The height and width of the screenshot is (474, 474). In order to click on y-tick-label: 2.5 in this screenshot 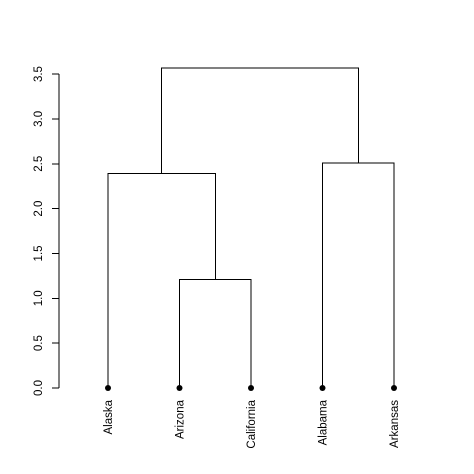, I will do `click(39, 164)`.